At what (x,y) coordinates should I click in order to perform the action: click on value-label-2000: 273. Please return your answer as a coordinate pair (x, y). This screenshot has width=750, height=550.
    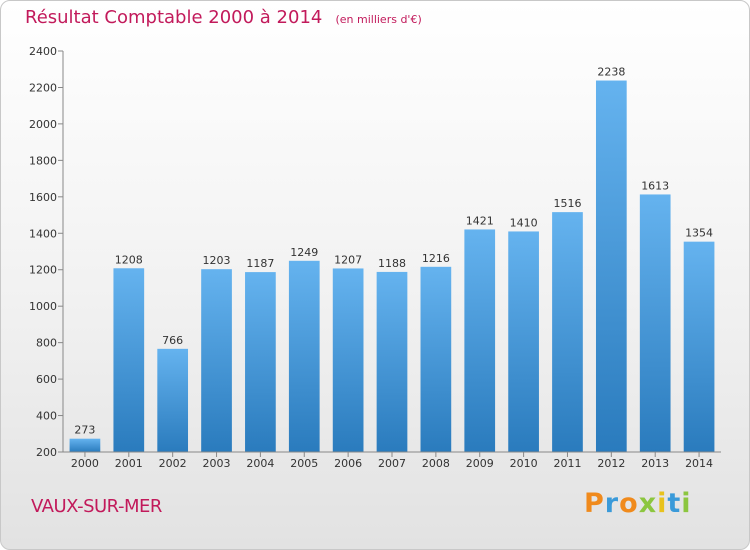
    Looking at the image, I should click on (84, 430).